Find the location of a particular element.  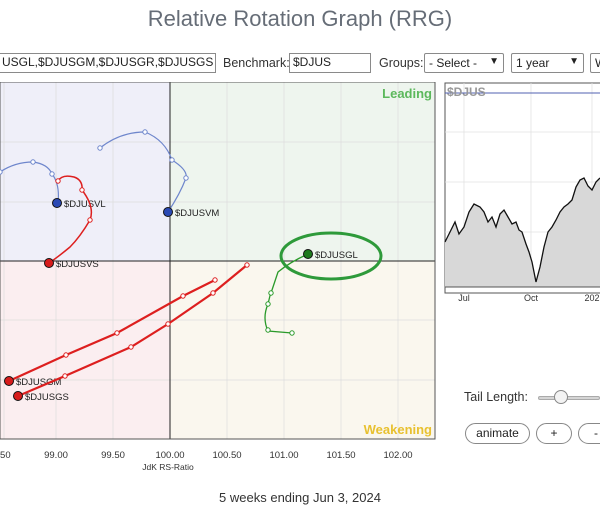

x-tick: 102.00 is located at coordinates (397, 455).